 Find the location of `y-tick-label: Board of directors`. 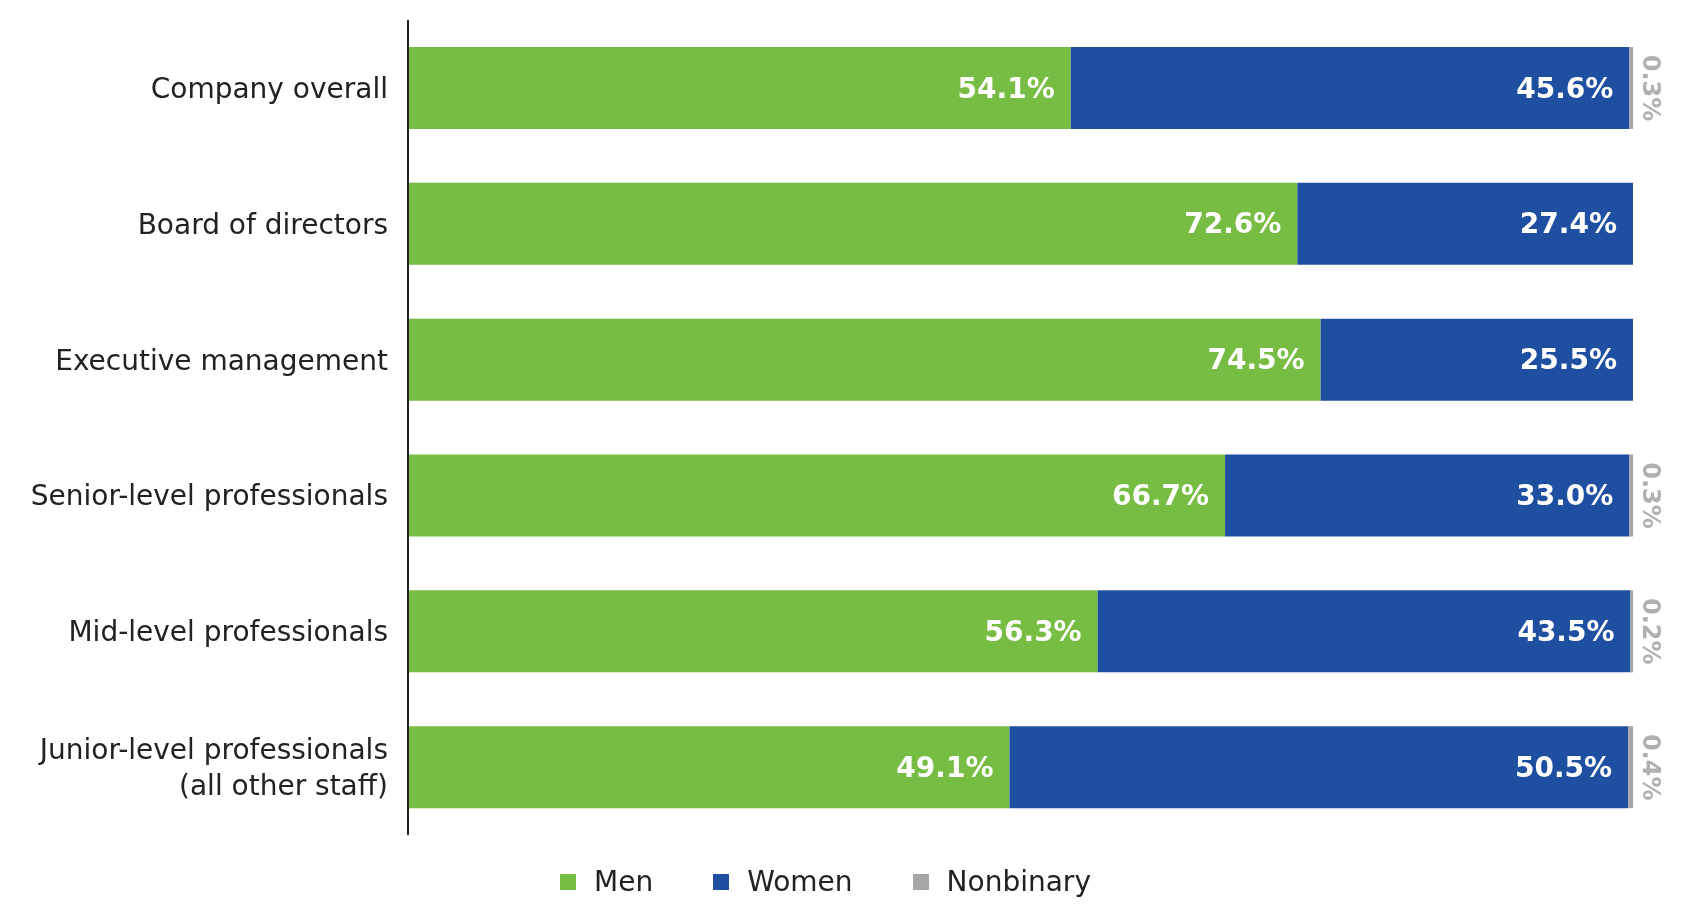

y-tick-label: Board of directors is located at coordinates (262, 224).